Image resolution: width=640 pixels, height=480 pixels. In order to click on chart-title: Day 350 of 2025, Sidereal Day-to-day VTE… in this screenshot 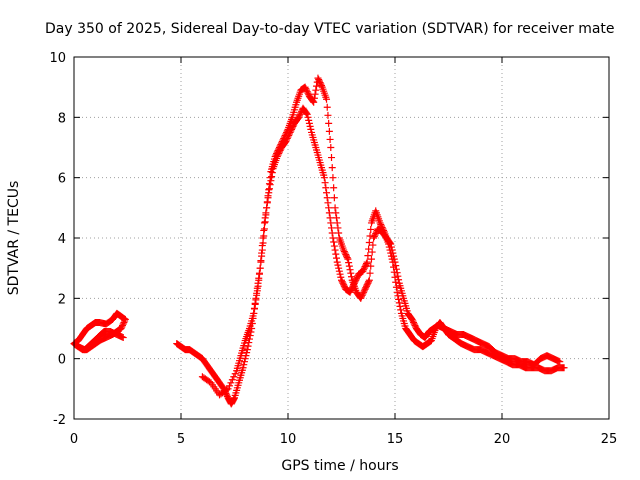, I will do `click(330, 29)`.